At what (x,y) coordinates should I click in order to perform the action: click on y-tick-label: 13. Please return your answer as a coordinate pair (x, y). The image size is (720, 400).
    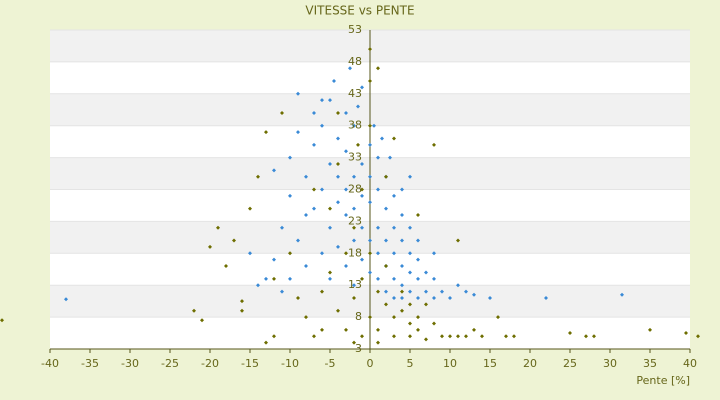
    Looking at the image, I should click on (355, 284).